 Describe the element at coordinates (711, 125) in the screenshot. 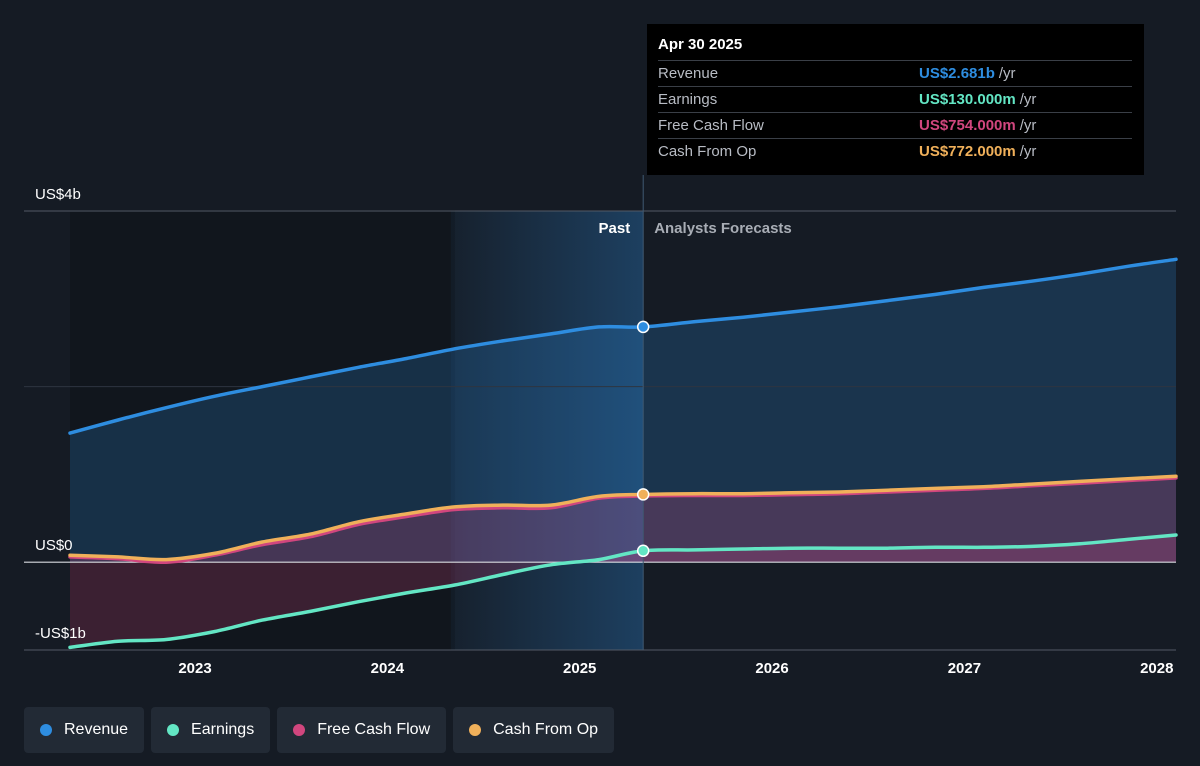

I see `tooltip-label: Free Cash Flow` at that location.